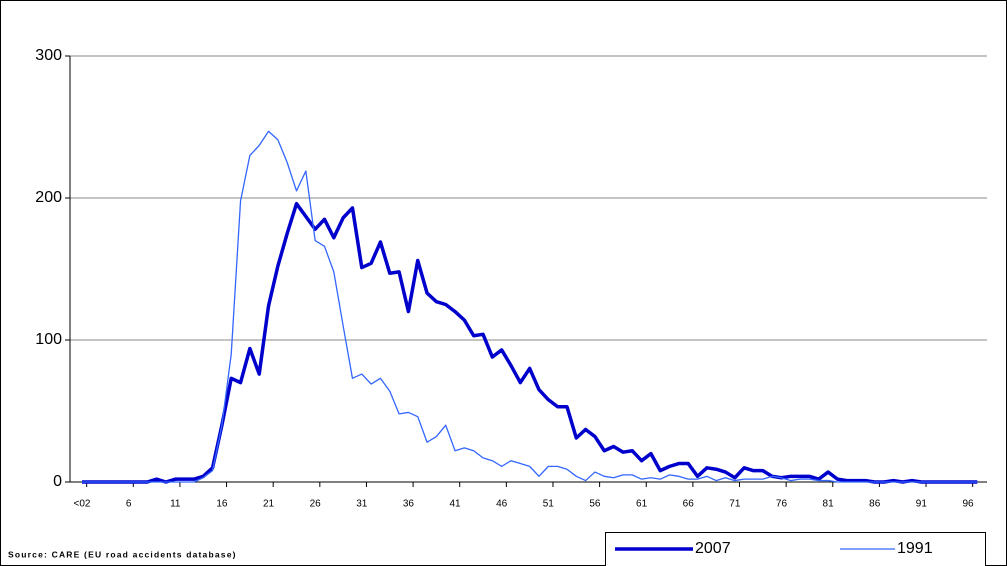 This screenshot has width=1007, height=566. What do you see at coordinates (175, 504) in the screenshot?
I see `x-tick-label: 11` at bounding box center [175, 504].